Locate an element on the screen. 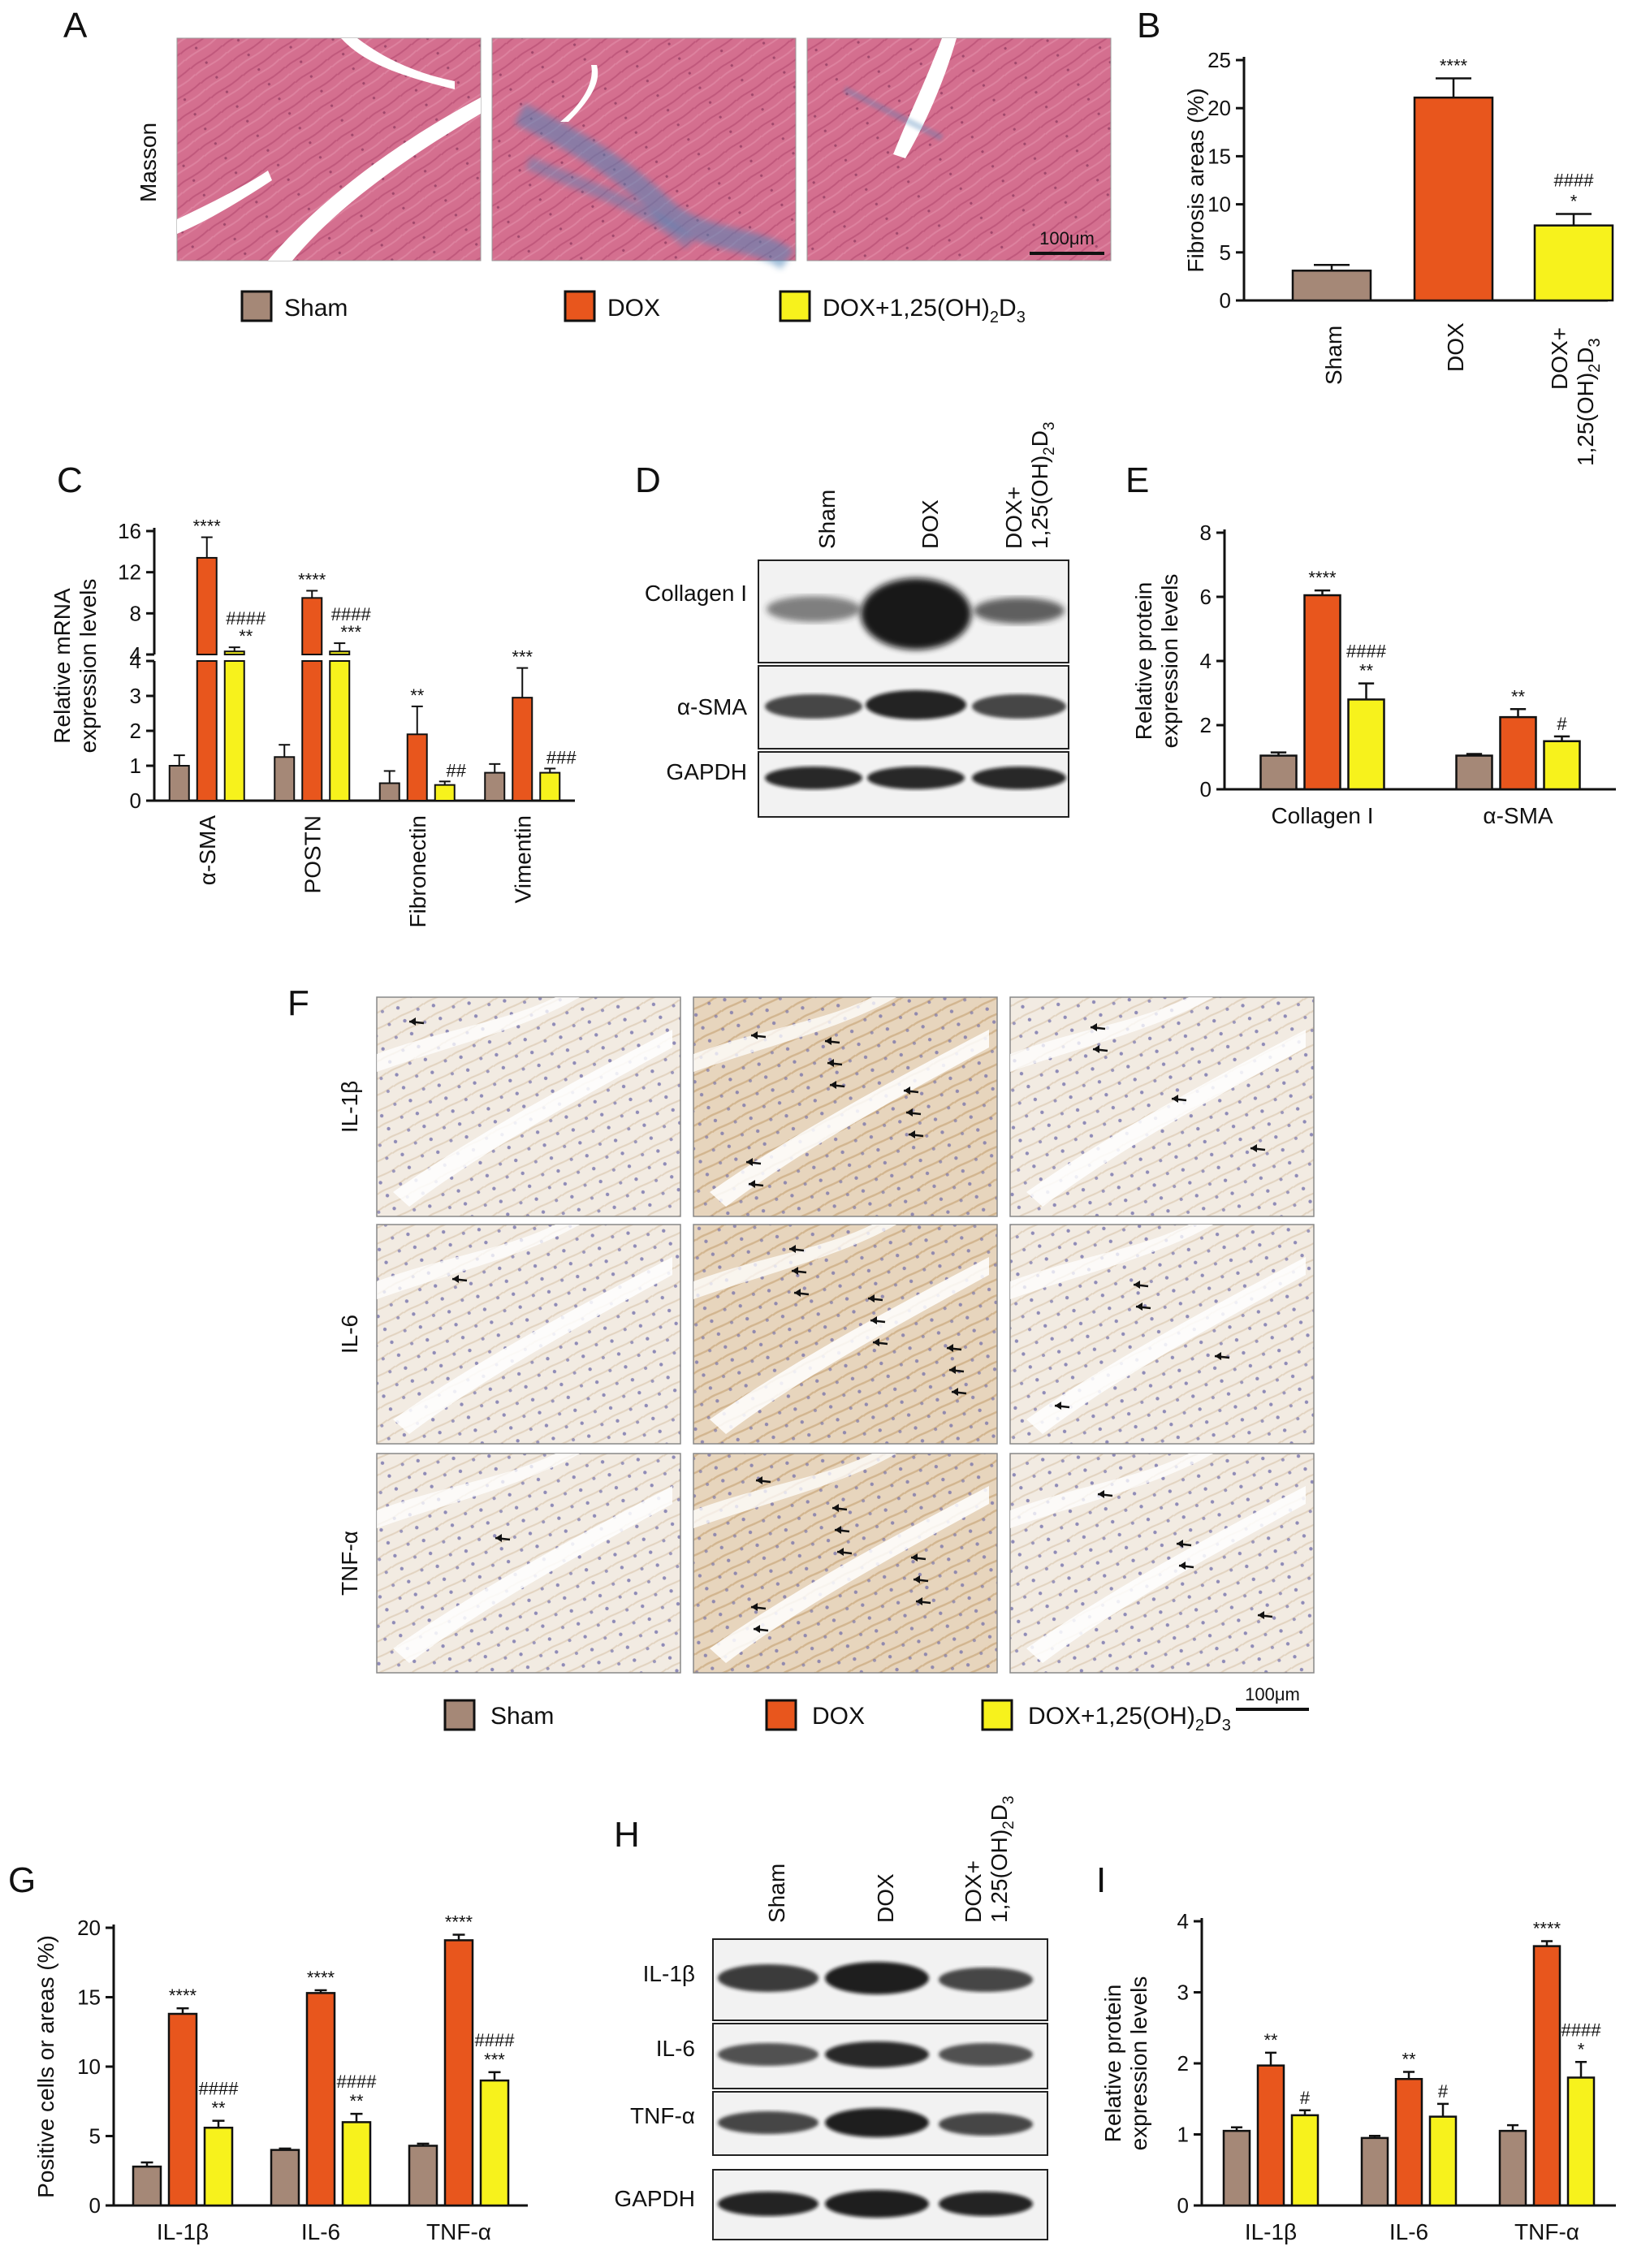 The height and width of the screenshot is (2268, 1650). legend-swatch-sham is located at coordinates (256, 306).